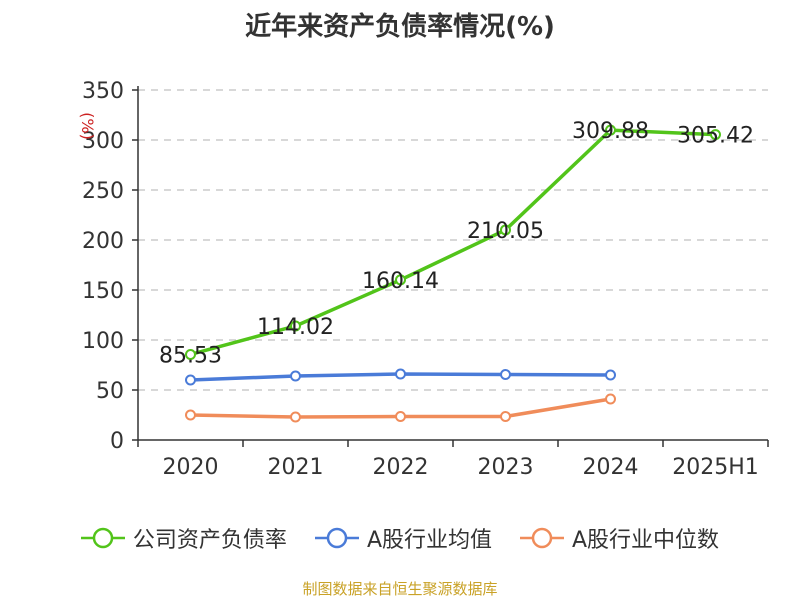 The width and height of the screenshot is (800, 600). Describe the element at coordinates (103, 91) in the screenshot. I see `y-tick-label-350: 350` at that location.